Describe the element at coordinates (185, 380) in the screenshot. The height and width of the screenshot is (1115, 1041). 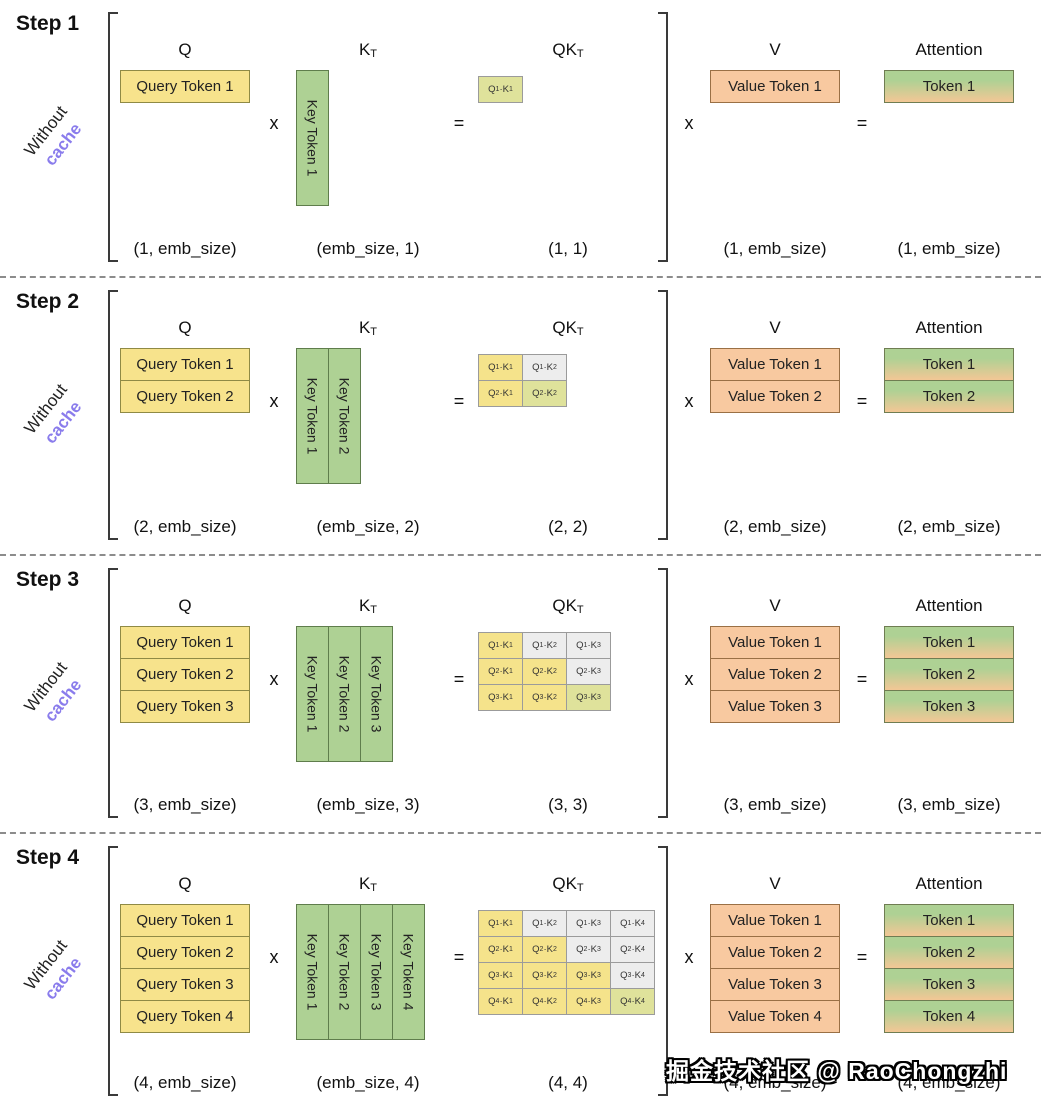
I see `q-token-stack: Query Token 1 Query Token 2` at that location.